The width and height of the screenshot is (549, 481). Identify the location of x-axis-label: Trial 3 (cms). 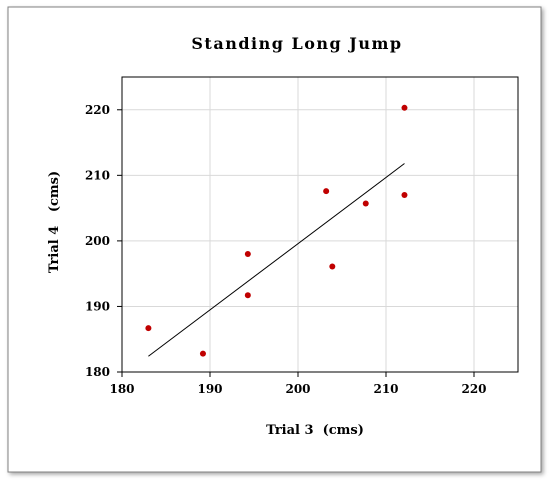
(315, 430).